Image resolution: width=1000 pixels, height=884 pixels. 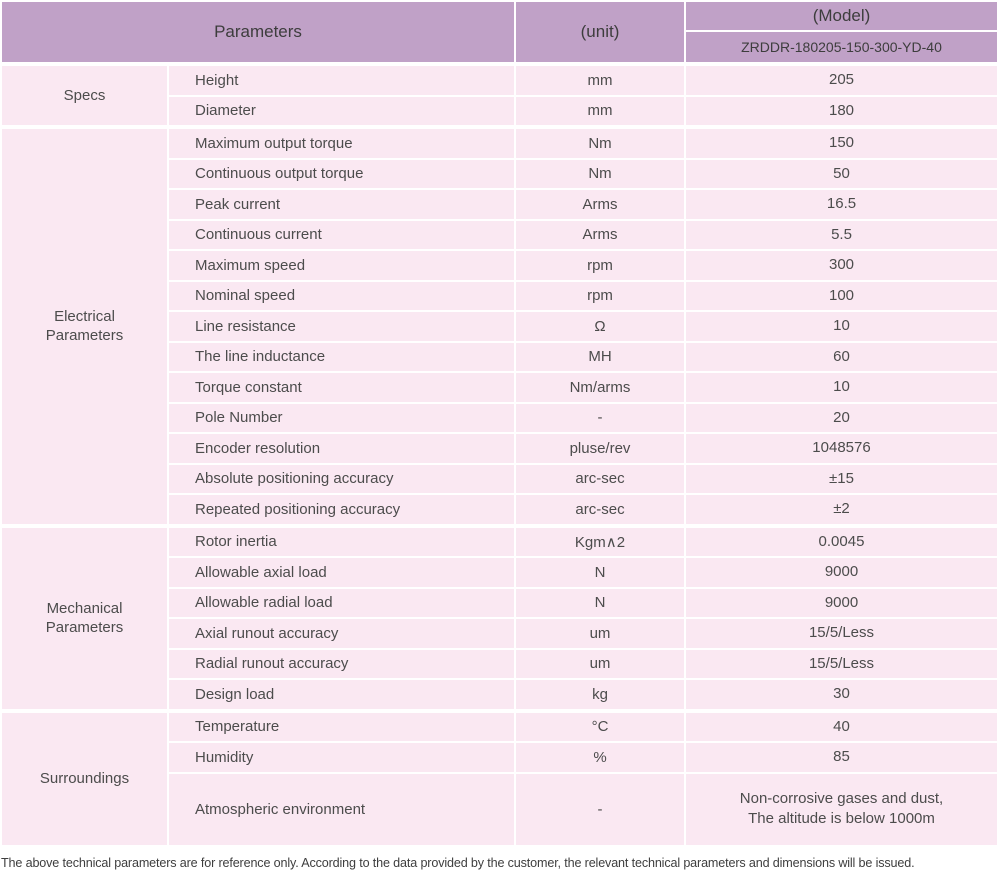 I want to click on value-cell: ±2, so click(x=841, y=509).